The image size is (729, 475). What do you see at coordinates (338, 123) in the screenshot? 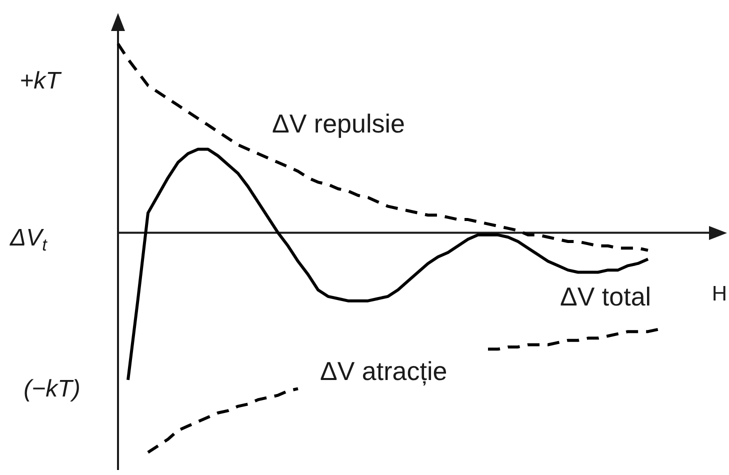
I see `series-label: ΔV repulsie` at bounding box center [338, 123].